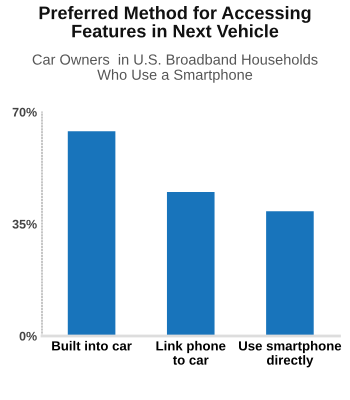  I want to click on y-tick-label: 70%, so click(24, 112).